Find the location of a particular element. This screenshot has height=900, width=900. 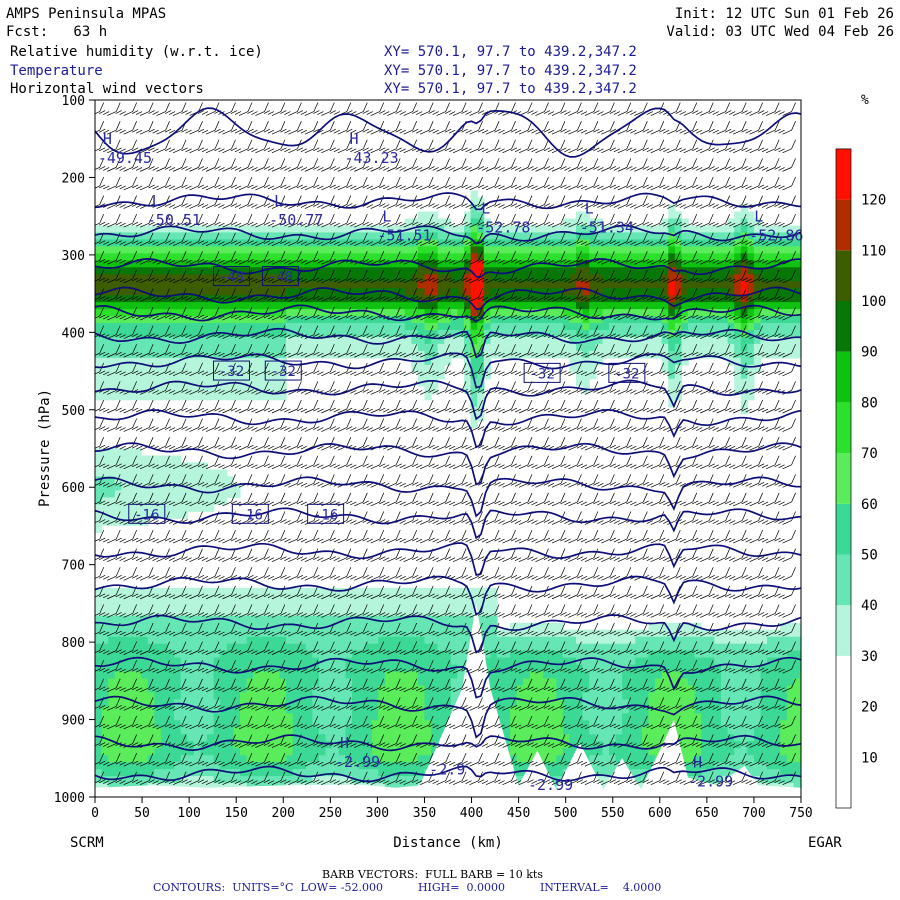

extremum-type-label: H is located at coordinates (353, 139).